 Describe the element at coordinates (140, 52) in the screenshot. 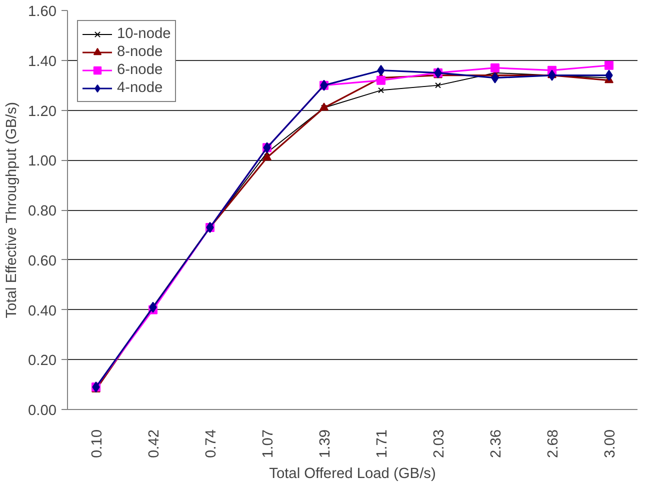

I see `legend-label: 8-node` at that location.